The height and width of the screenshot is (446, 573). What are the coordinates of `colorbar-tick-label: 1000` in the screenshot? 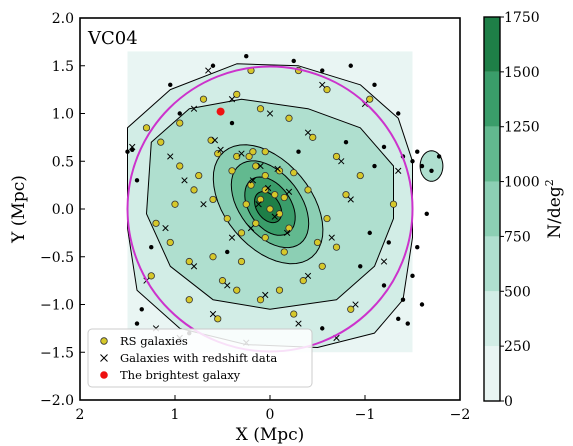 It's located at (522, 183).